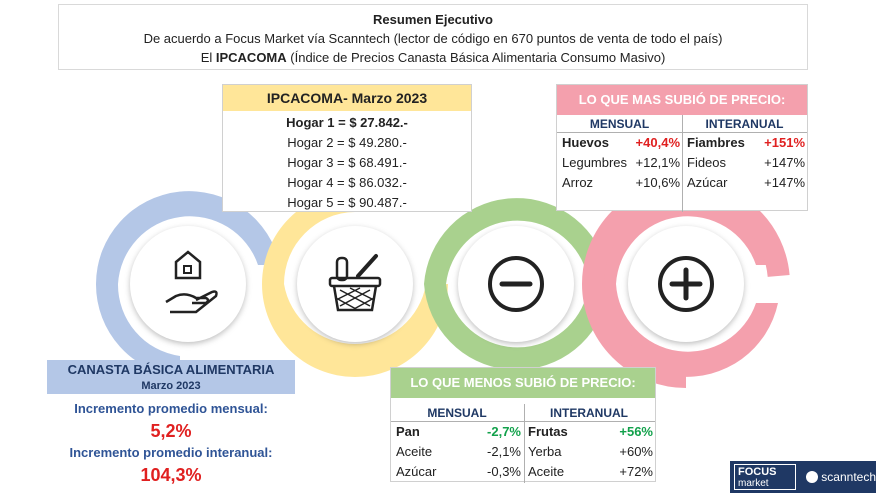 The width and height of the screenshot is (880, 499). Describe the element at coordinates (251, 57) in the screenshot. I see `summary-definition-acronym: IPCACOMA` at that location.